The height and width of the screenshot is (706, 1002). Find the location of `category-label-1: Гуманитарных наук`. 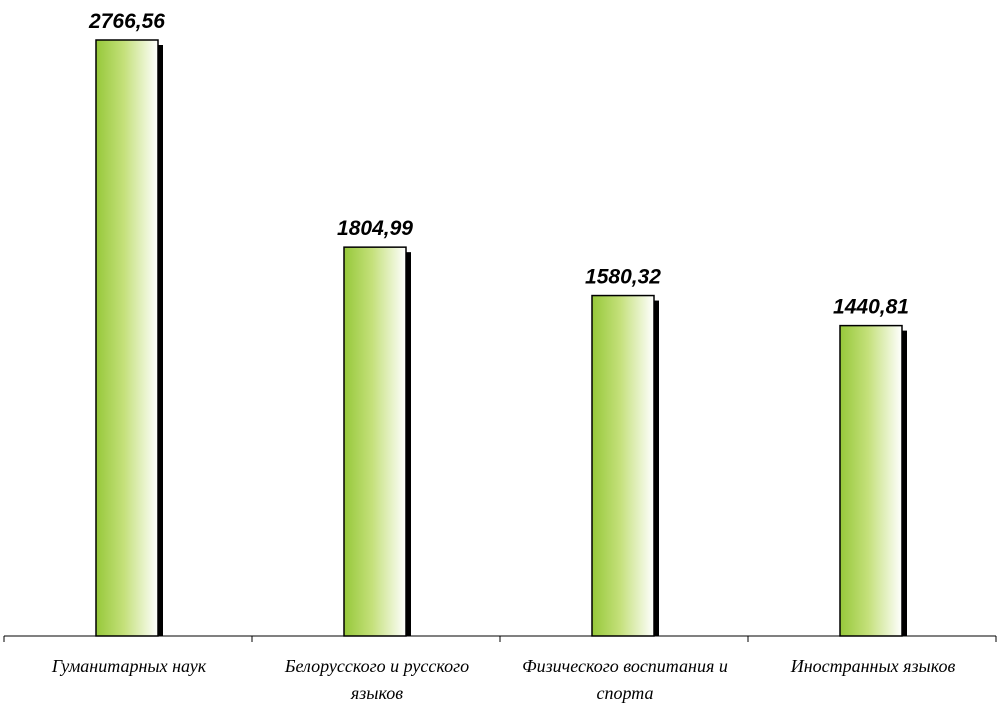

category-label-1: Гуманитарных наук is located at coordinates (129, 666).